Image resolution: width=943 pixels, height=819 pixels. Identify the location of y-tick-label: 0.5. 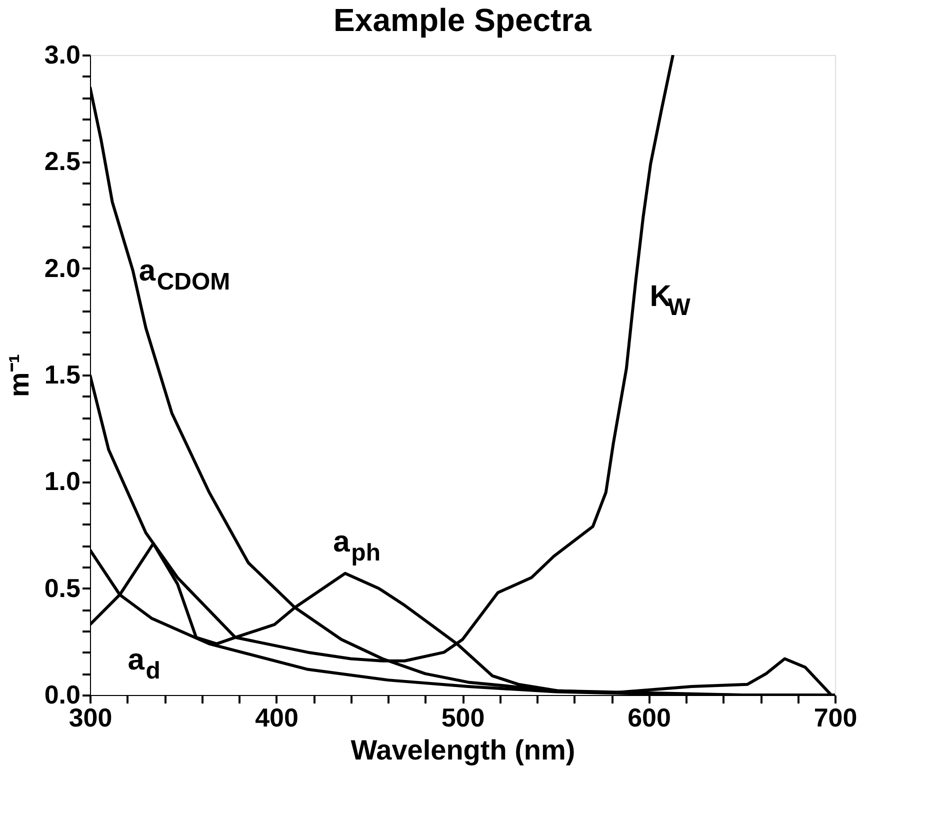
(62, 587).